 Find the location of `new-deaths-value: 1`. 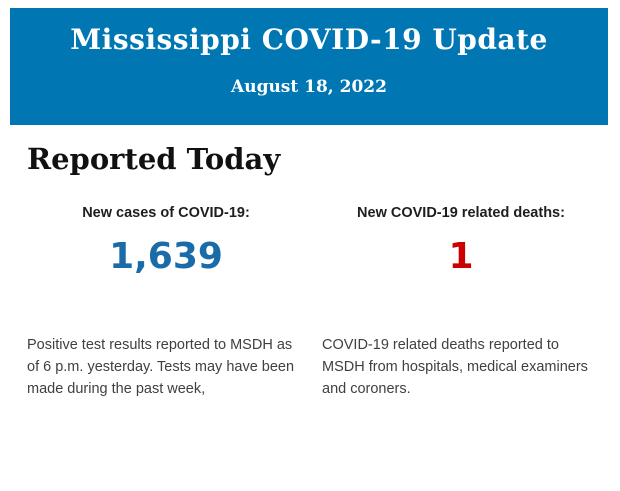

new-deaths-value: 1 is located at coordinates (461, 256).